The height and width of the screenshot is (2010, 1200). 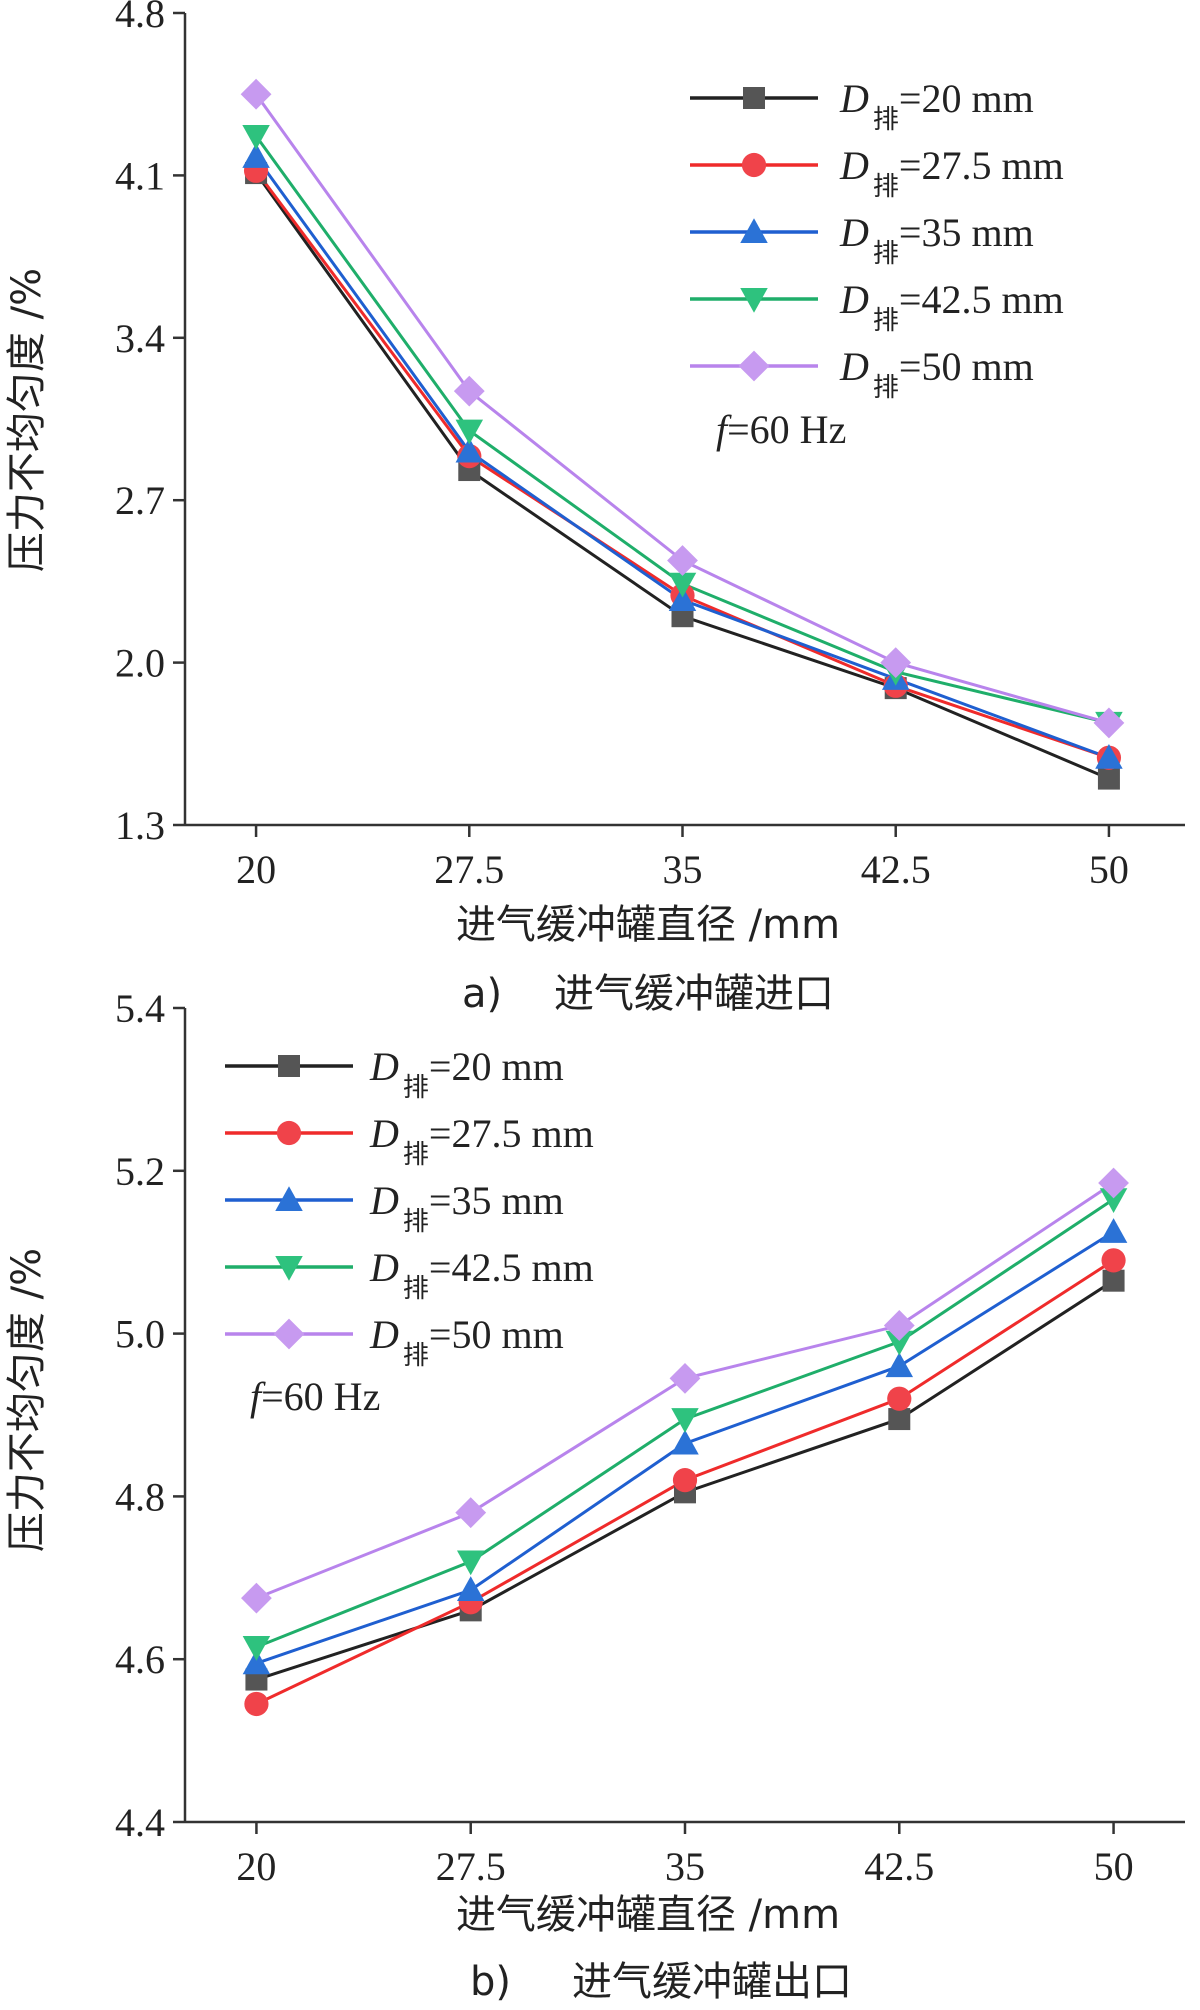 I want to click on panel-caption-label-b: b), so click(x=490, y=1982).